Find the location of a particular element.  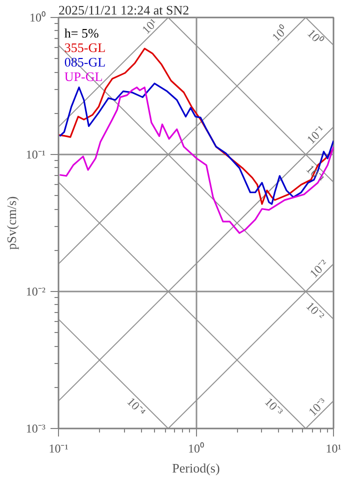

annotation: 10¹ is located at coordinates (149, 26).